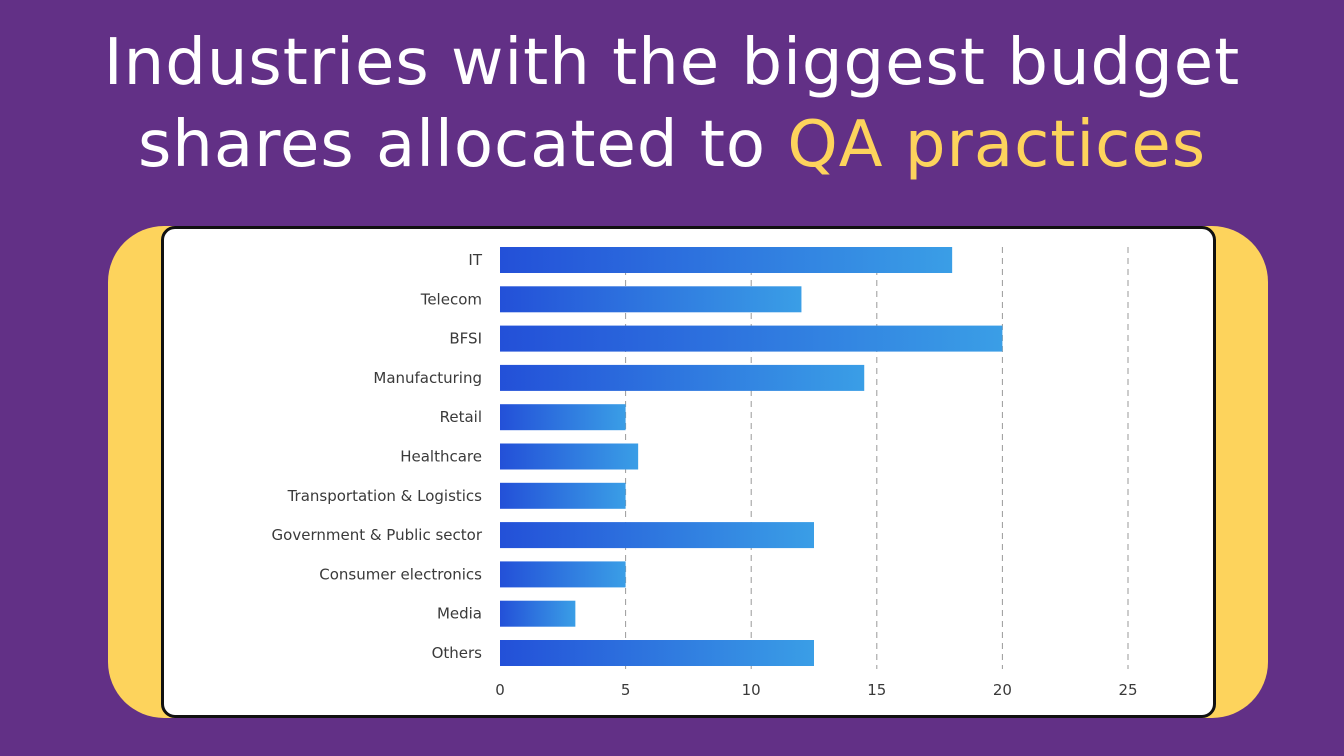 This screenshot has height=756, width=1344. Describe the element at coordinates (1002, 690) in the screenshot. I see `x-tick-label: 20` at that location.